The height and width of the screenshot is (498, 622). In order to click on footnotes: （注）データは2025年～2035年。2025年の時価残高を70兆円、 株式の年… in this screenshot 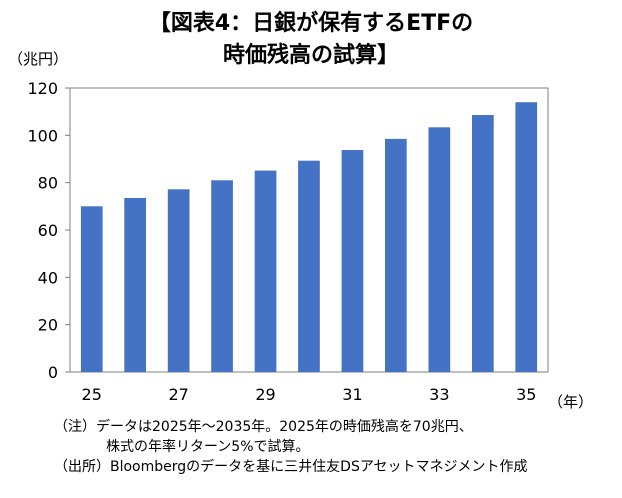, I will do `click(291, 447)`.